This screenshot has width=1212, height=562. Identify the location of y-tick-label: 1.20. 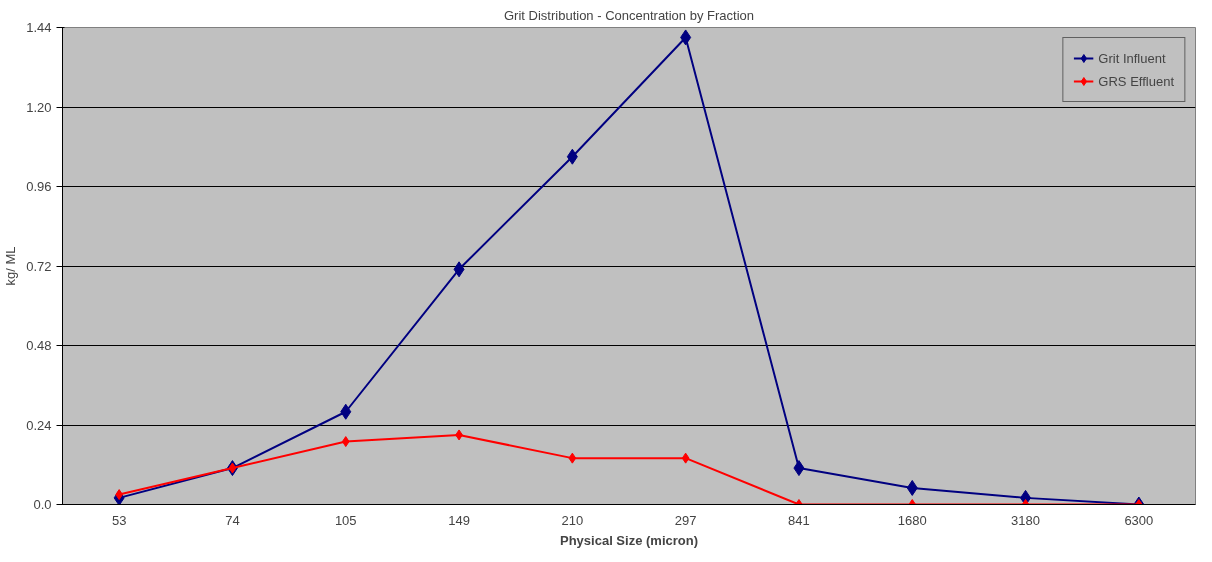
(39, 107).